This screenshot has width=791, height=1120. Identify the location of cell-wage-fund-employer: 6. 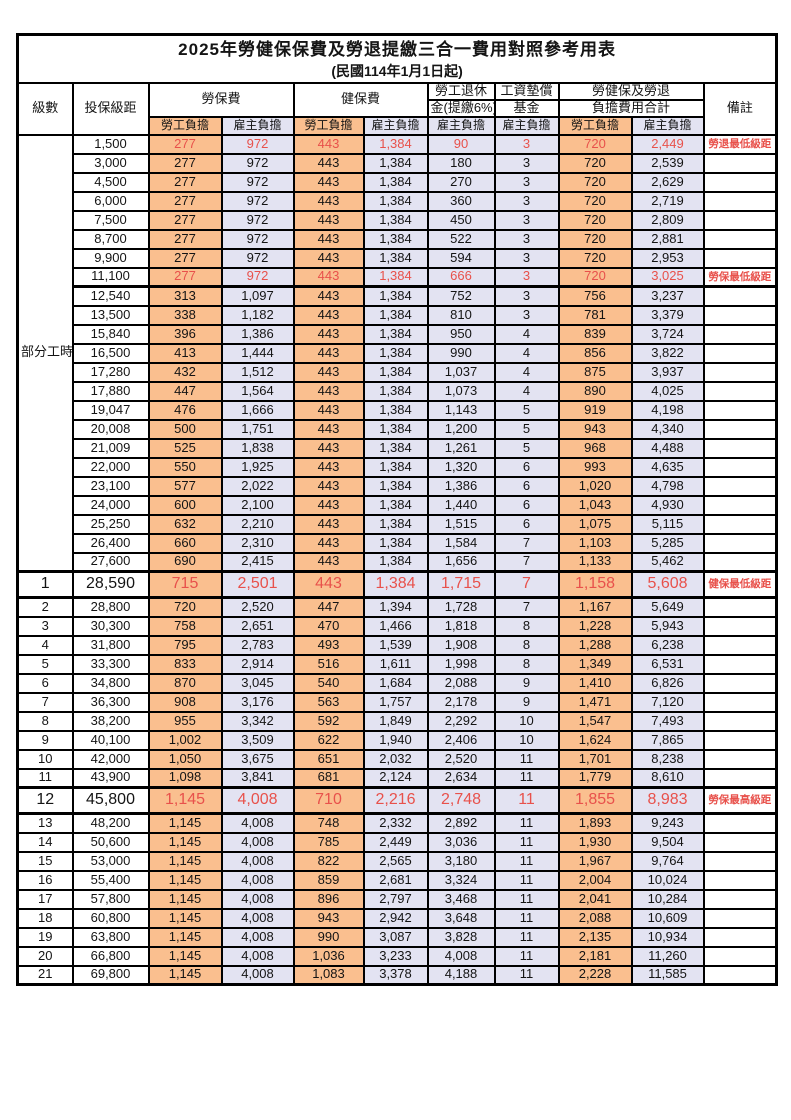
(526, 505).